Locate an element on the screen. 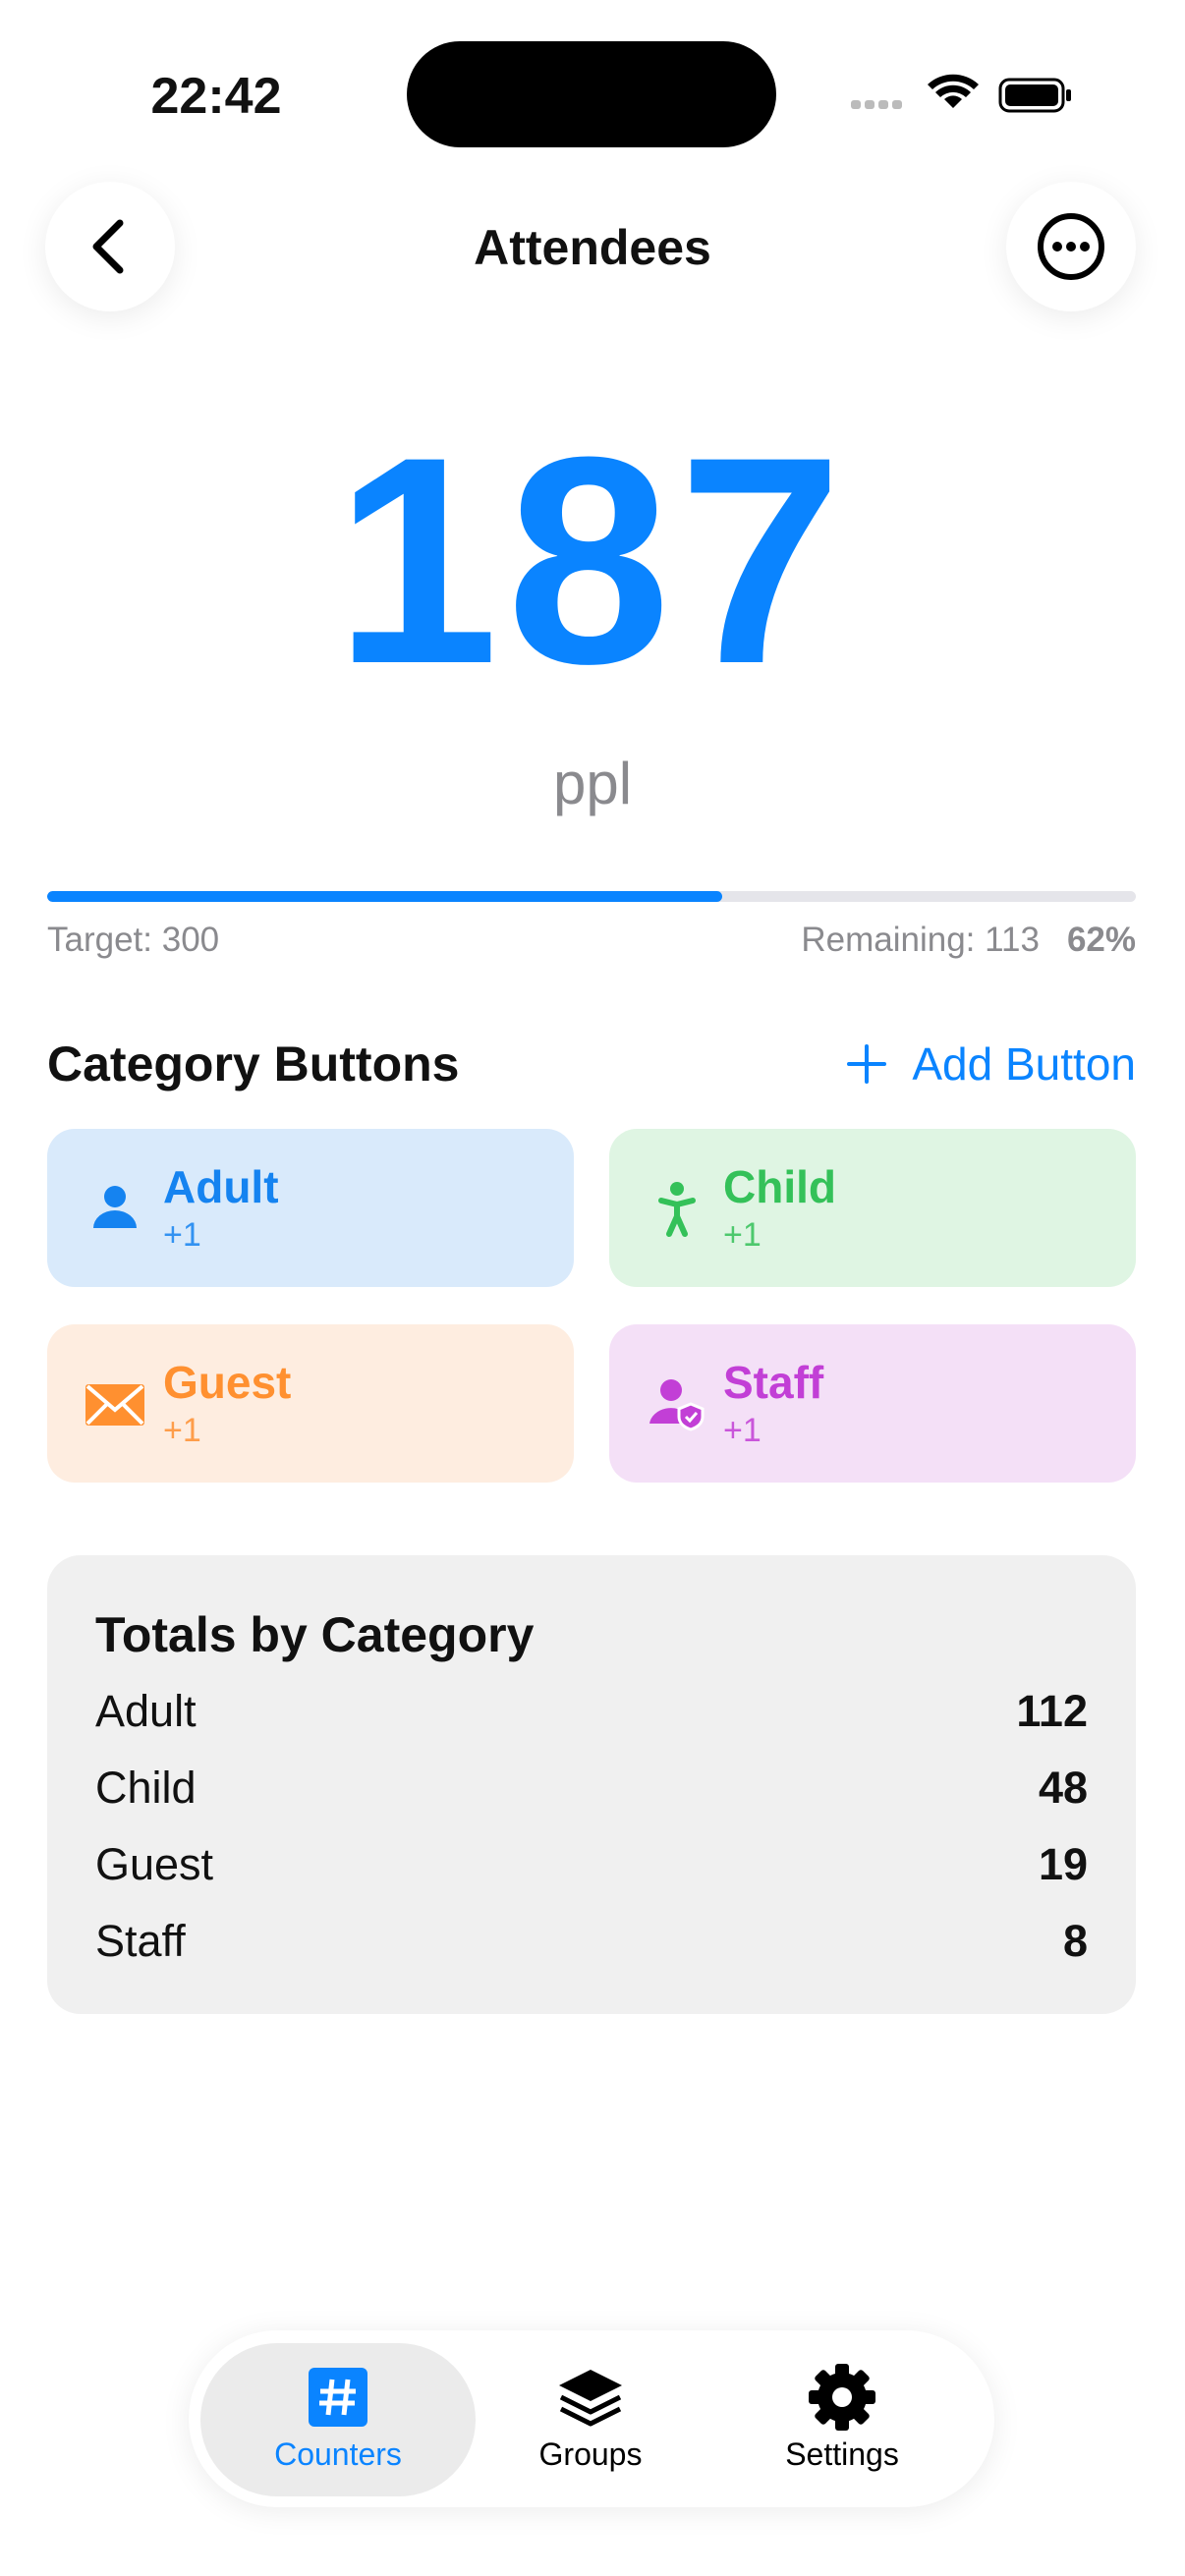  groups-icon is located at coordinates (591, 2398).